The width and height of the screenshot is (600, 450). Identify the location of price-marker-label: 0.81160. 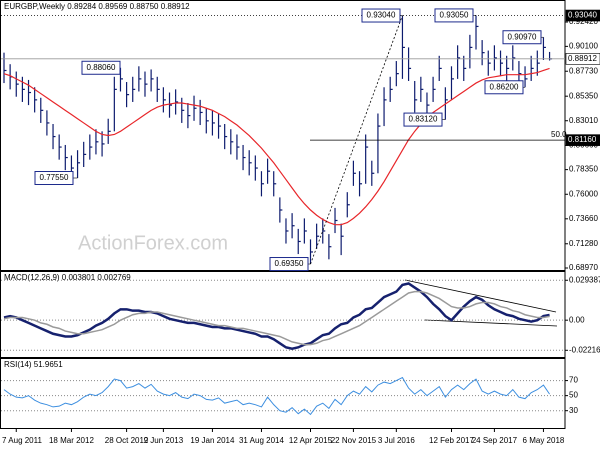
(582, 139).